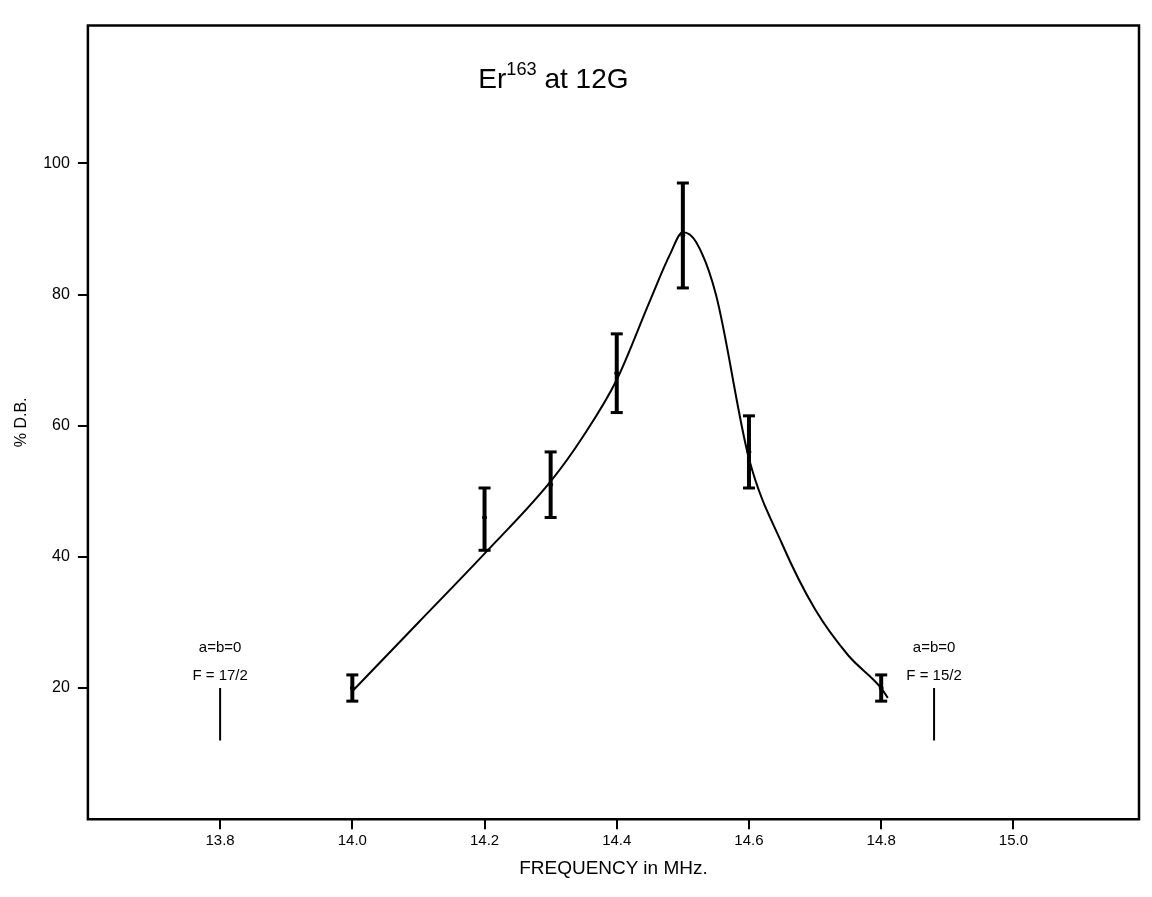 The height and width of the screenshot is (897, 1152). What do you see at coordinates (220, 675) in the screenshot?
I see `annotation: F = 17/2` at bounding box center [220, 675].